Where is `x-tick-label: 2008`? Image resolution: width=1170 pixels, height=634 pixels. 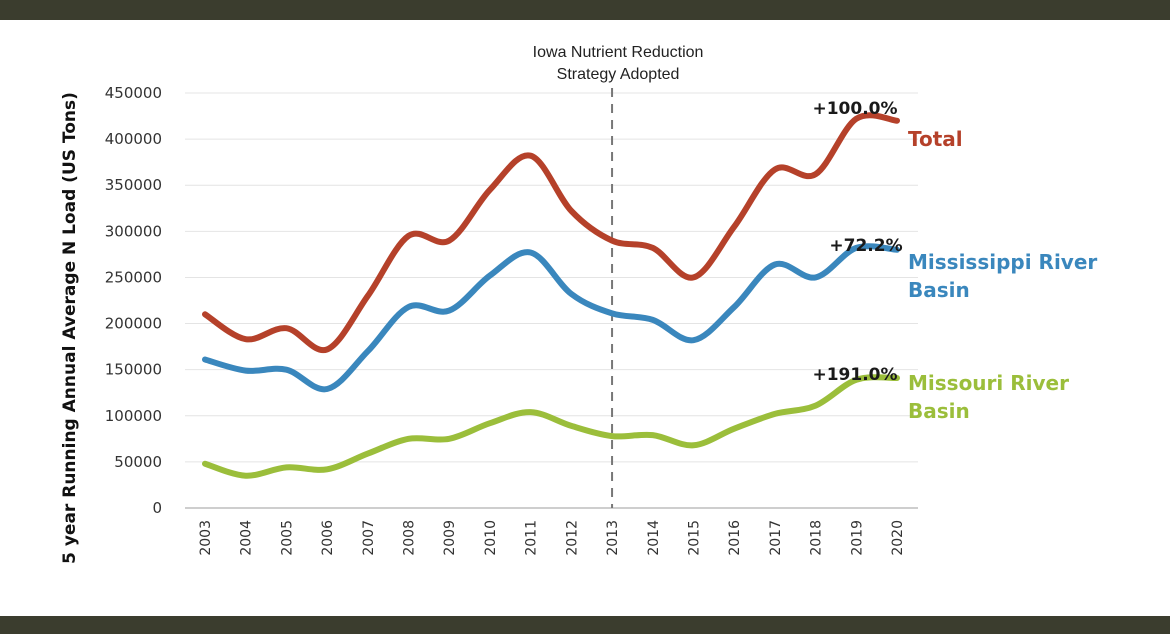
x-tick-label: 2008 is located at coordinates (410, 538).